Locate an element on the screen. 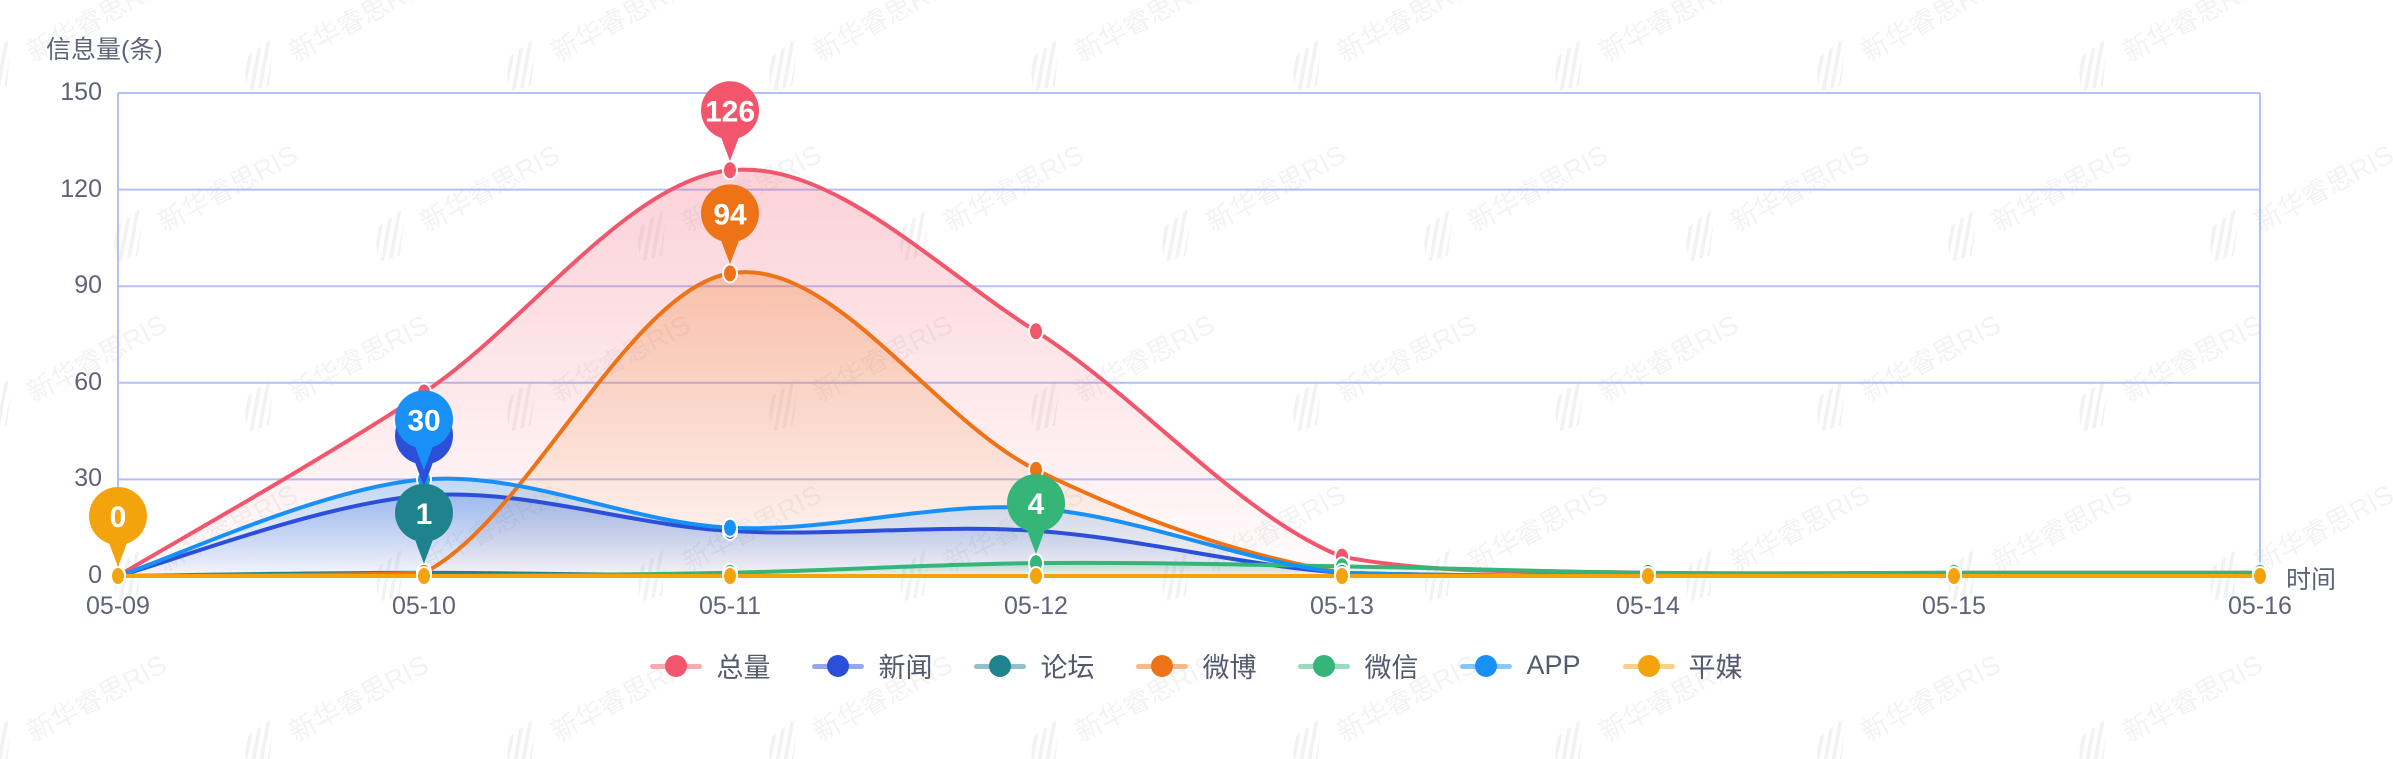 The width and height of the screenshot is (2393, 759). y-tick-label: 120 is located at coordinates (81, 188).